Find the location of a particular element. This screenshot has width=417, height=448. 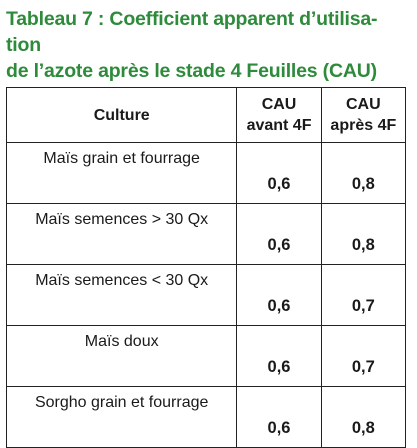

table-title-line-2: tion is located at coordinates (23, 45).